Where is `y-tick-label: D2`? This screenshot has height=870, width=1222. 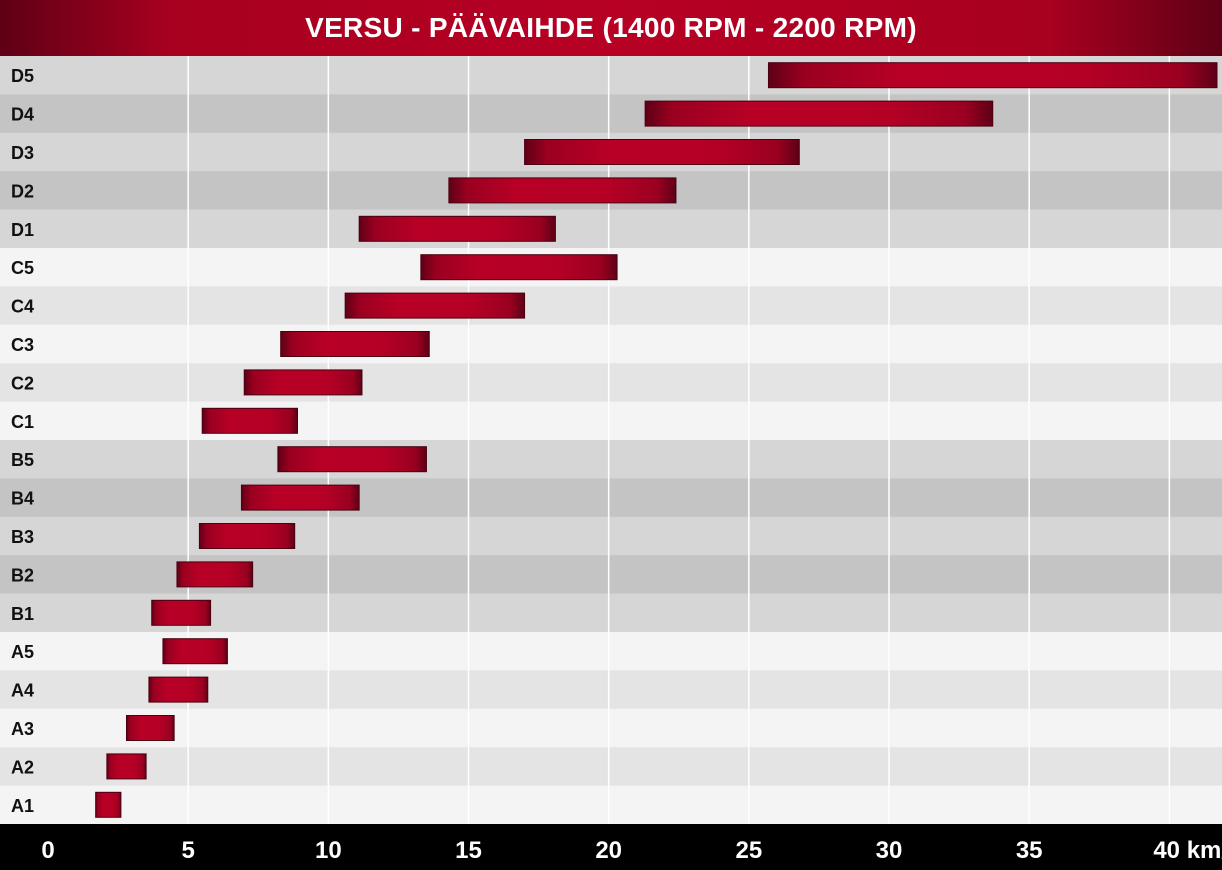
y-tick-label: D2 is located at coordinates (22, 191).